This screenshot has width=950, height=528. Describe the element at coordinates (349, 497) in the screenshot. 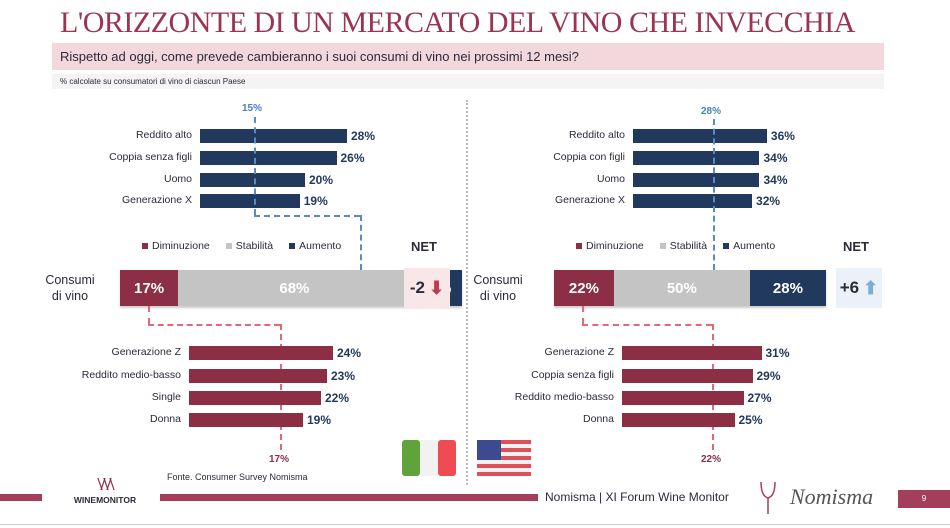

I see `footer-bar-middle` at that location.